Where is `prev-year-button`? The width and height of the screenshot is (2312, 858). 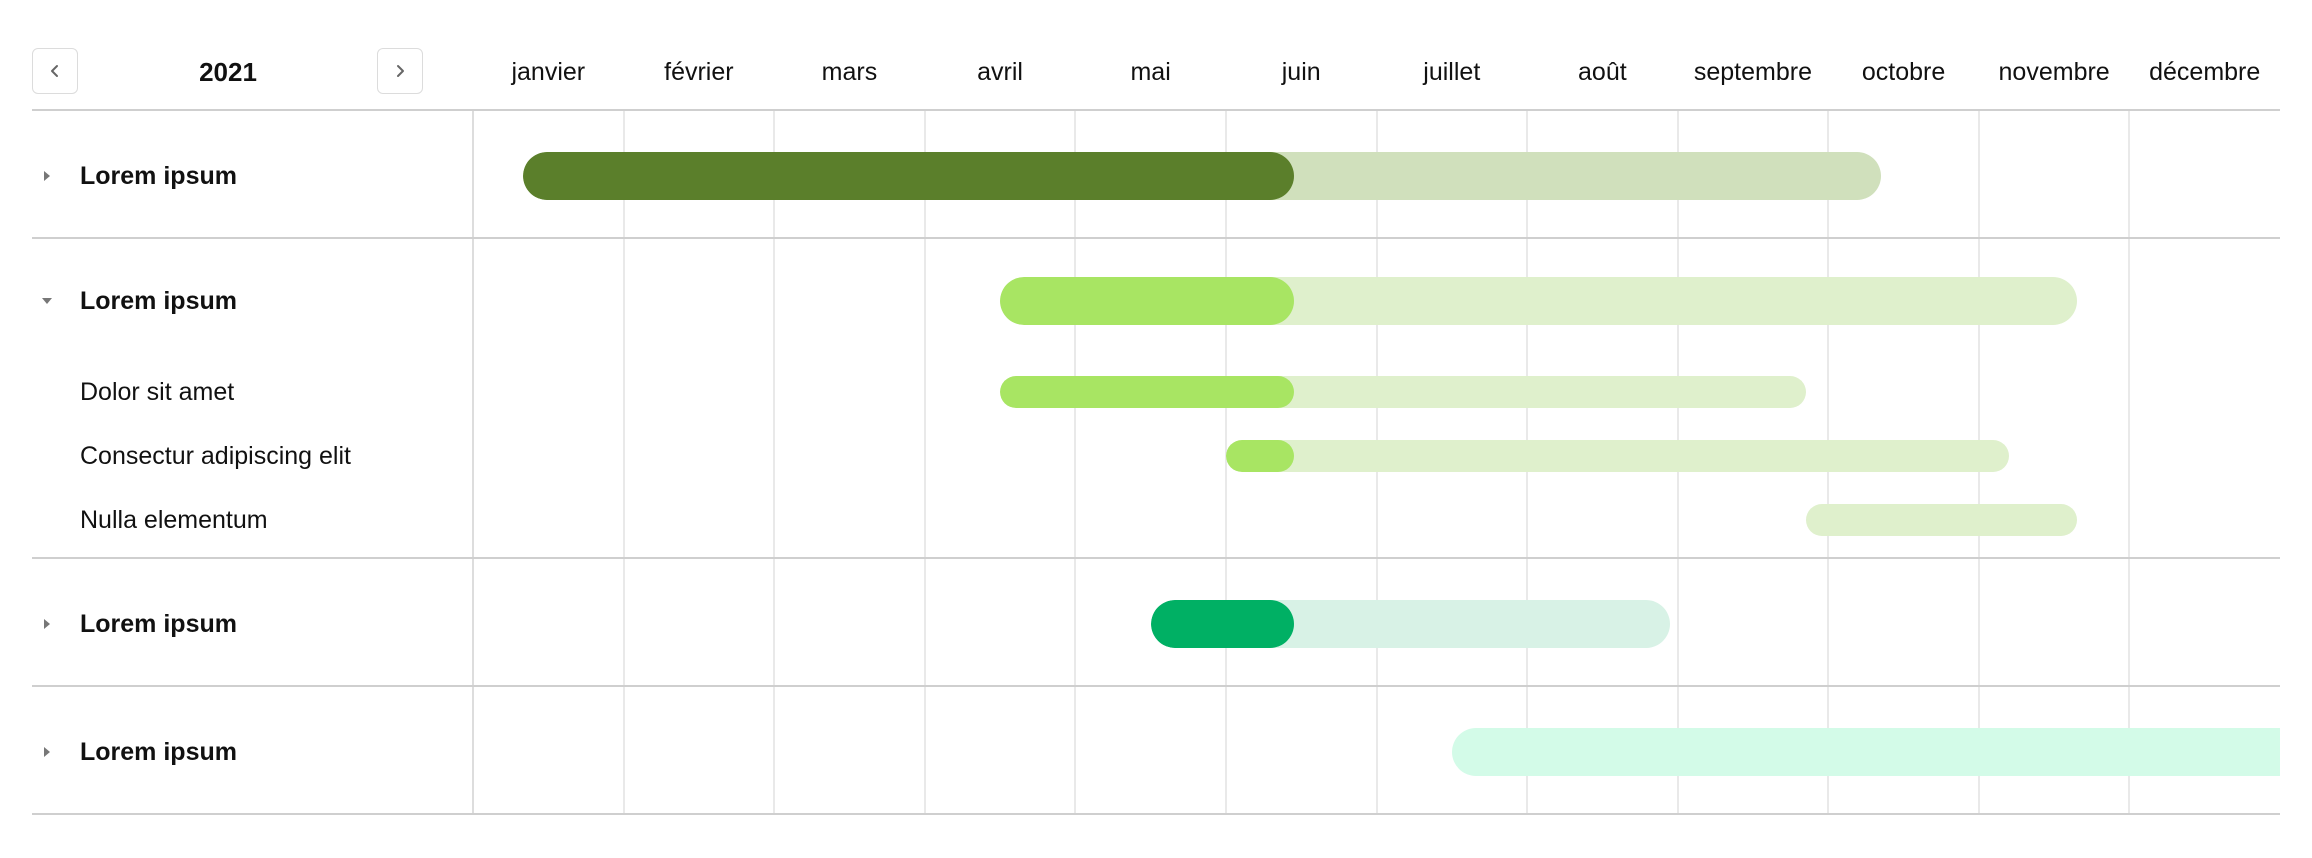
prev-year-button is located at coordinates (55, 71).